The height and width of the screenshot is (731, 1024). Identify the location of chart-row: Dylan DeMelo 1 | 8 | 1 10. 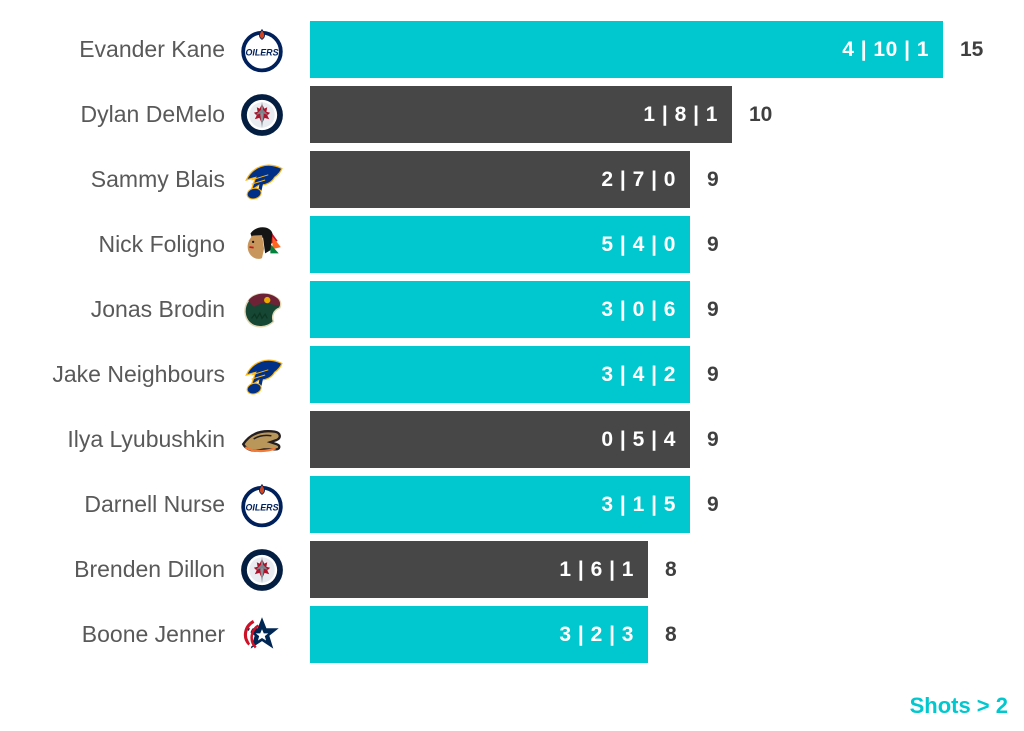
(512, 114).